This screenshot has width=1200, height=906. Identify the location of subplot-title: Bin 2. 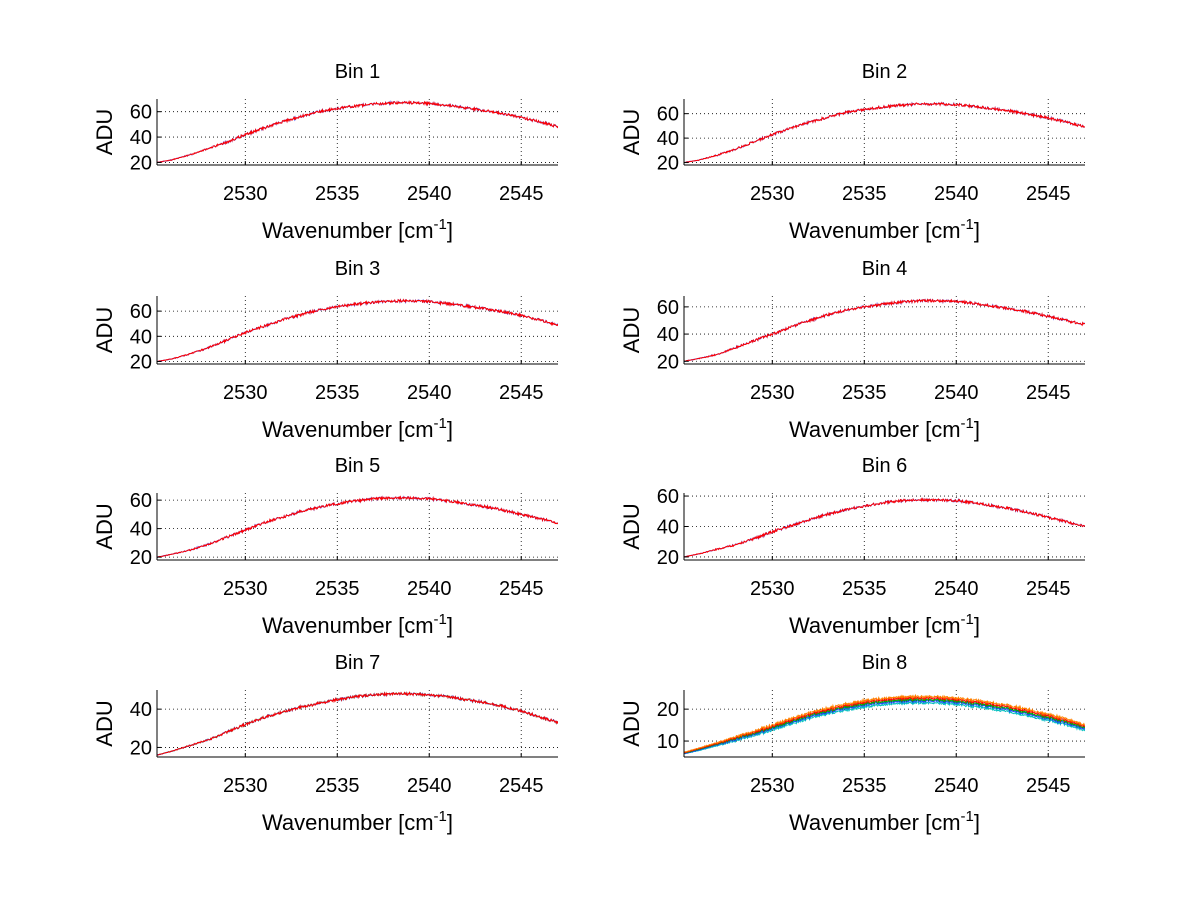
(885, 72).